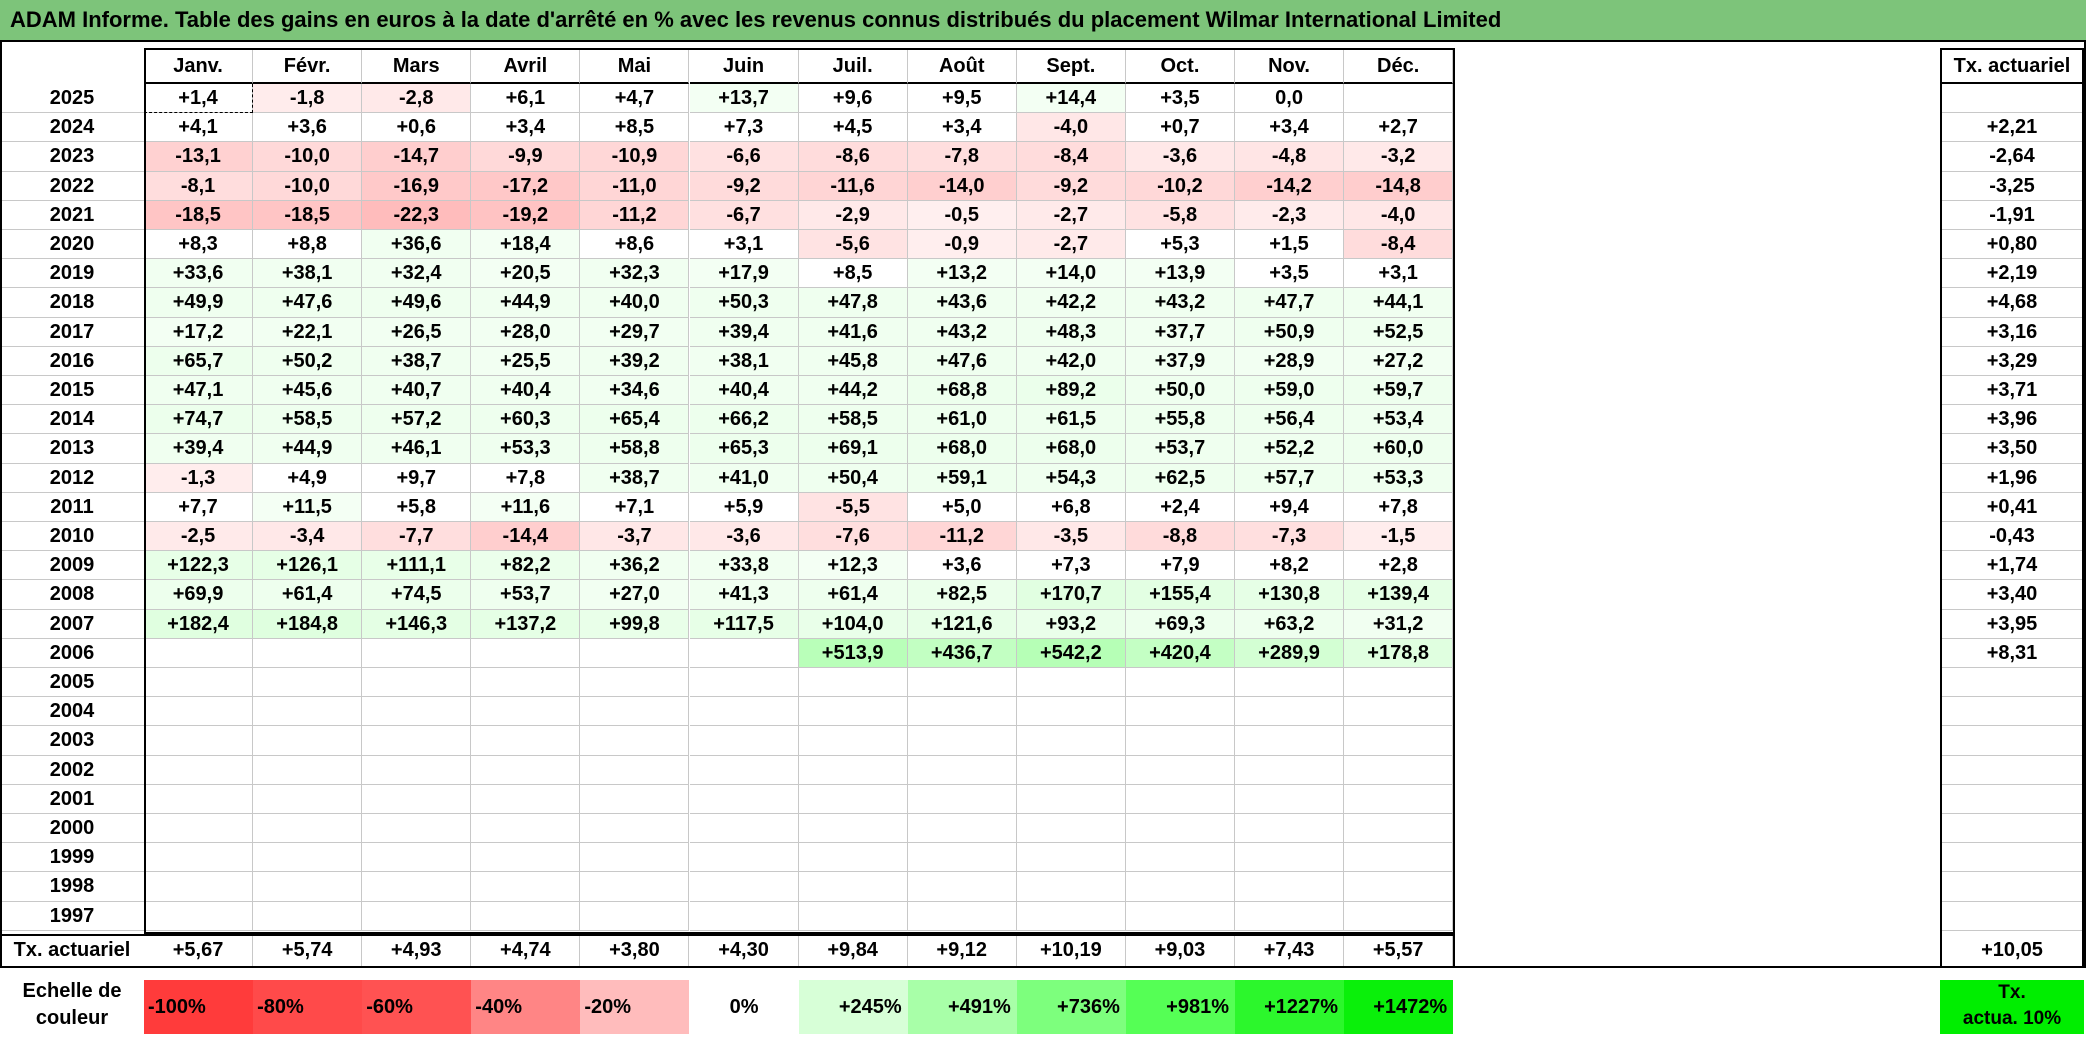 Image resolution: width=2086 pixels, height=1037 pixels. What do you see at coordinates (72, 99) in the screenshot?
I see `year-label: 2025` at bounding box center [72, 99].